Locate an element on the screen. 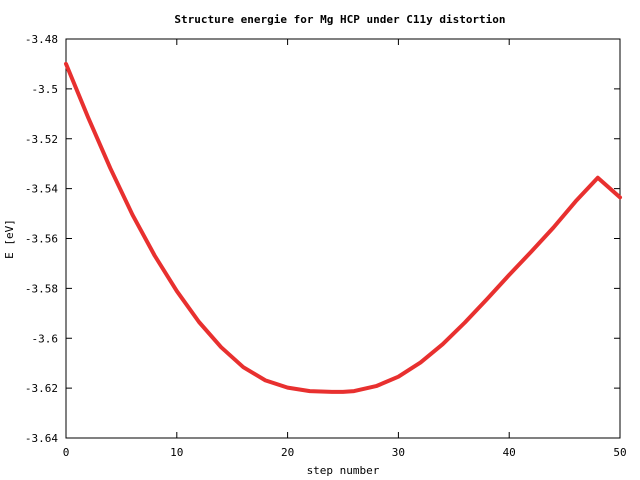 The width and height of the screenshot is (640, 480). y-tick-label: -3.5 is located at coordinates (45, 89).